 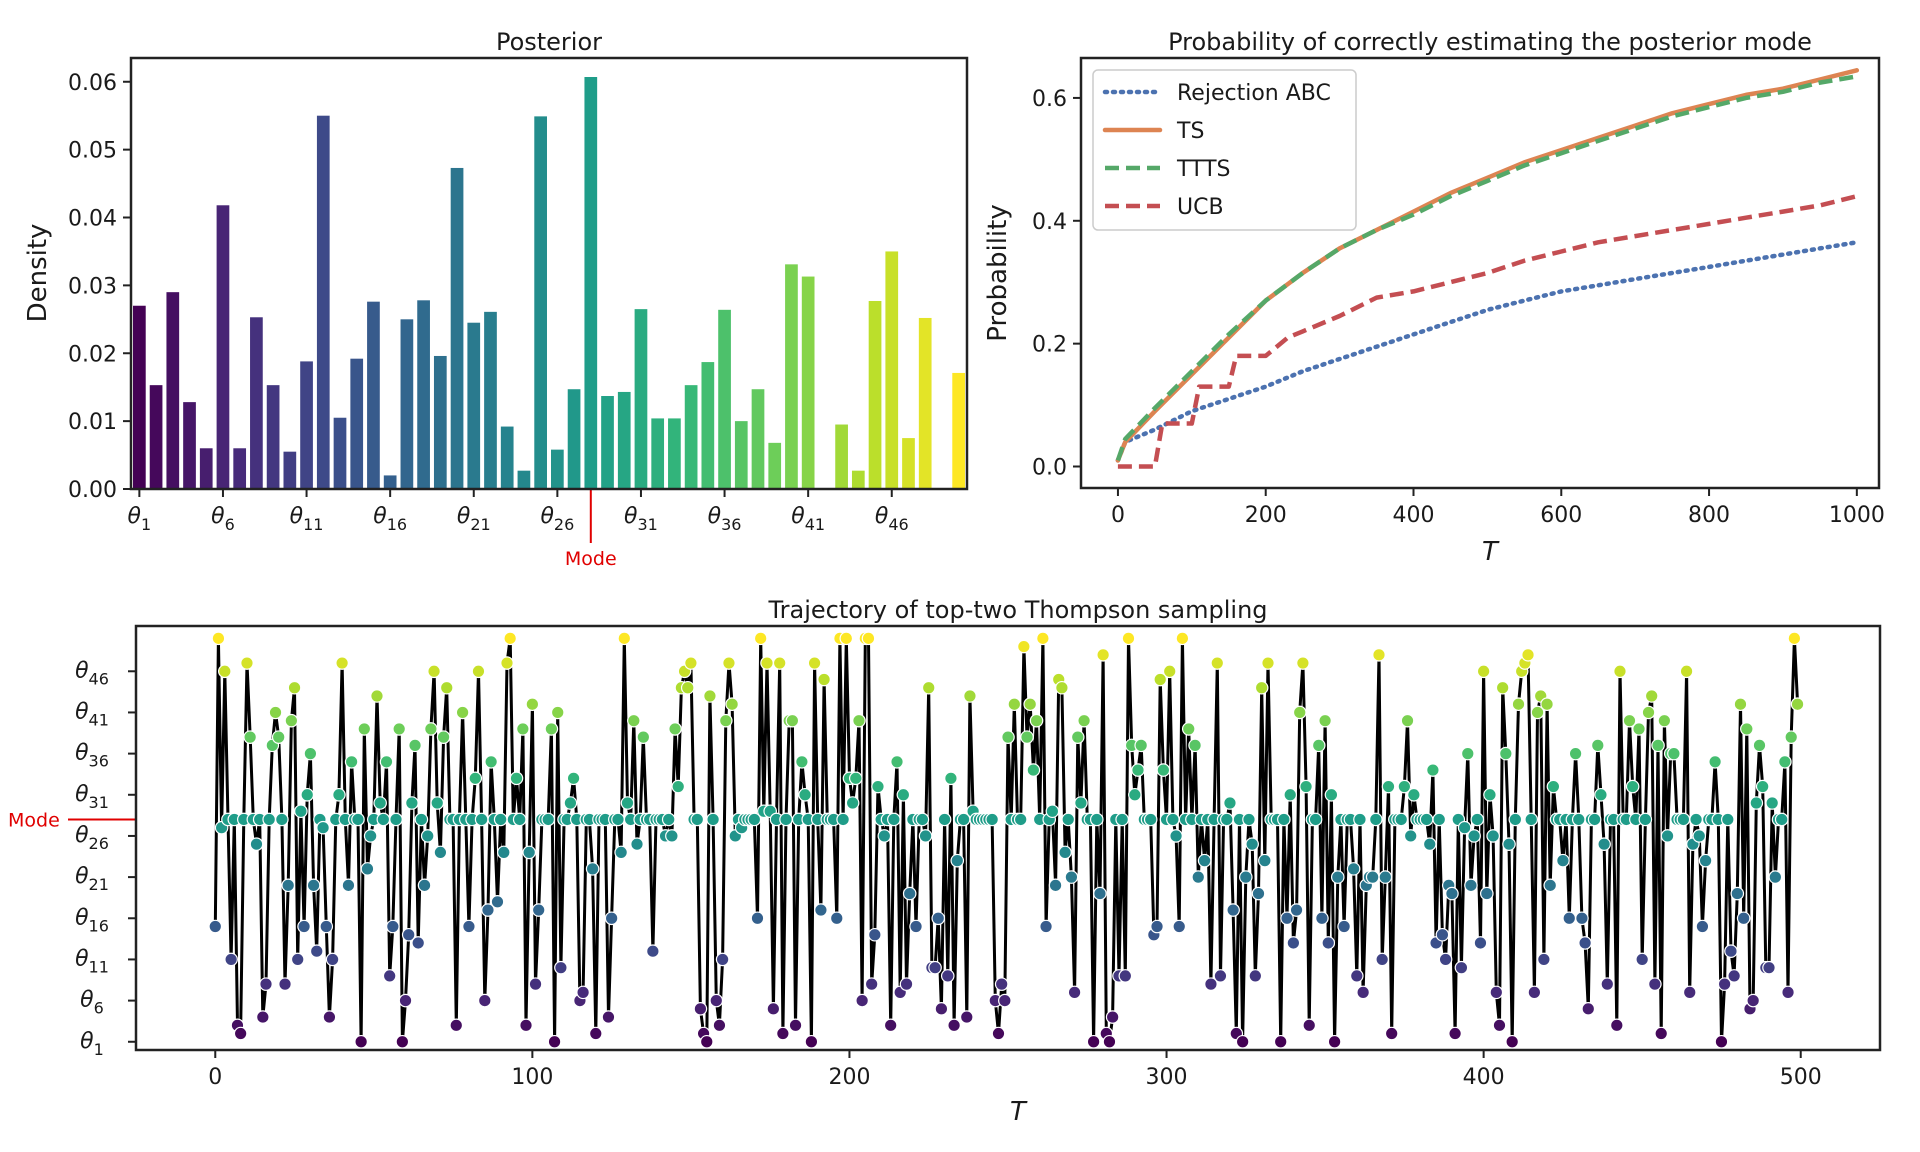 I want to click on trajectory-ytick-label: θ46, so click(x=92, y=673).